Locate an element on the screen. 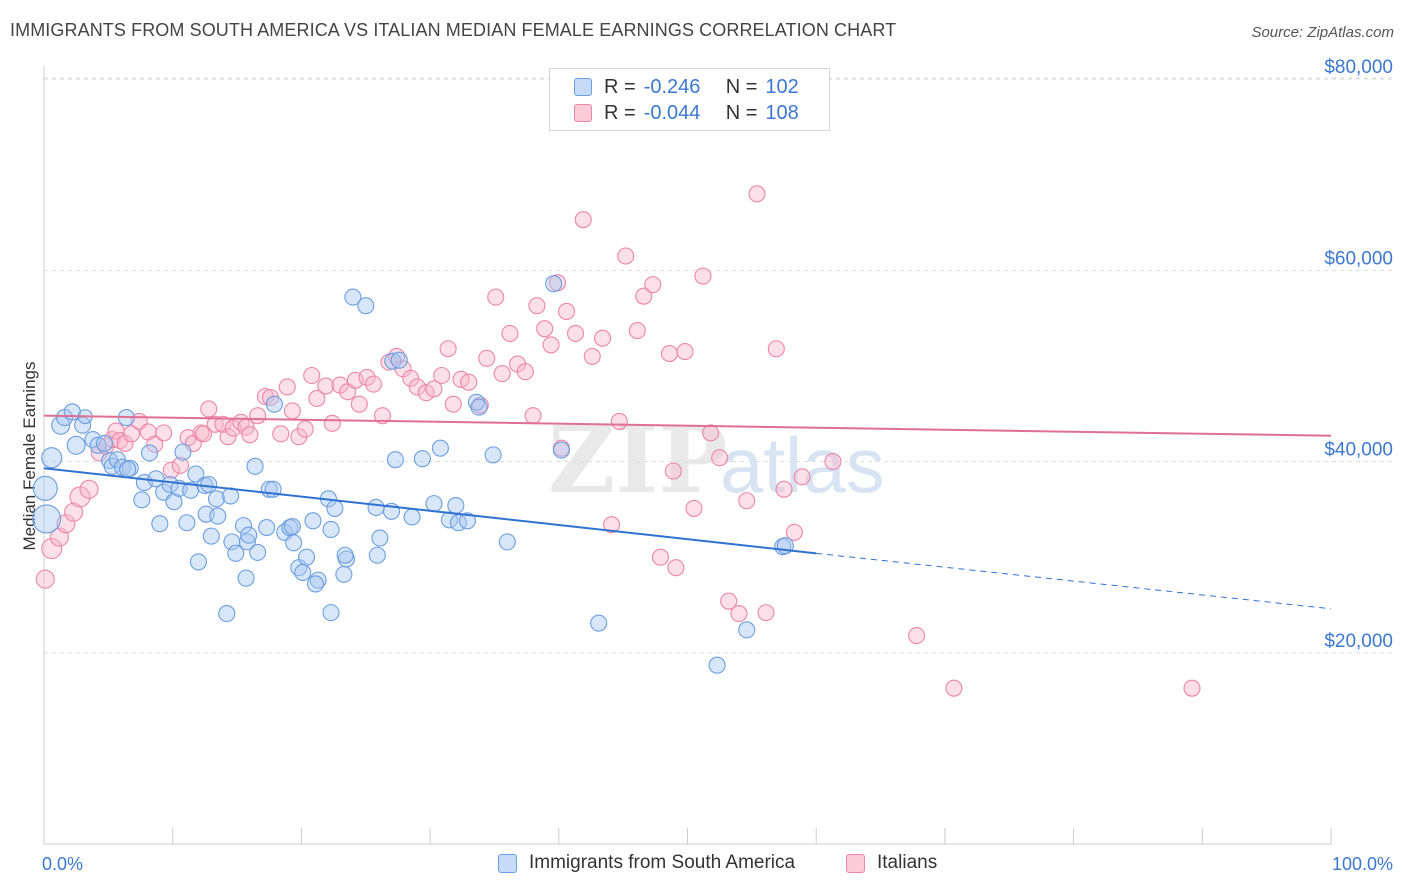 The width and height of the screenshot is (1406, 892). correlation-legend: R = -0.246 N = 102 R = -0.044 N = 108 is located at coordinates (689, 99).